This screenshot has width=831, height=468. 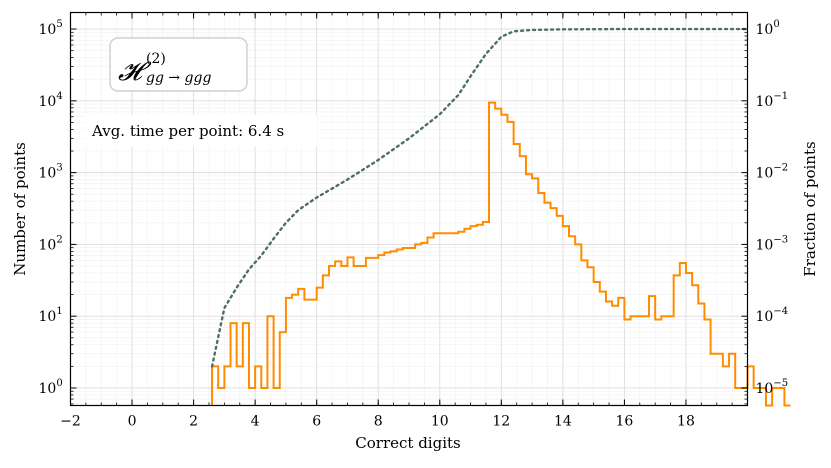 What do you see at coordinates (772, 100) in the screenshot?
I see `y-tick-label-right: 10⁻¹` at bounding box center [772, 100].